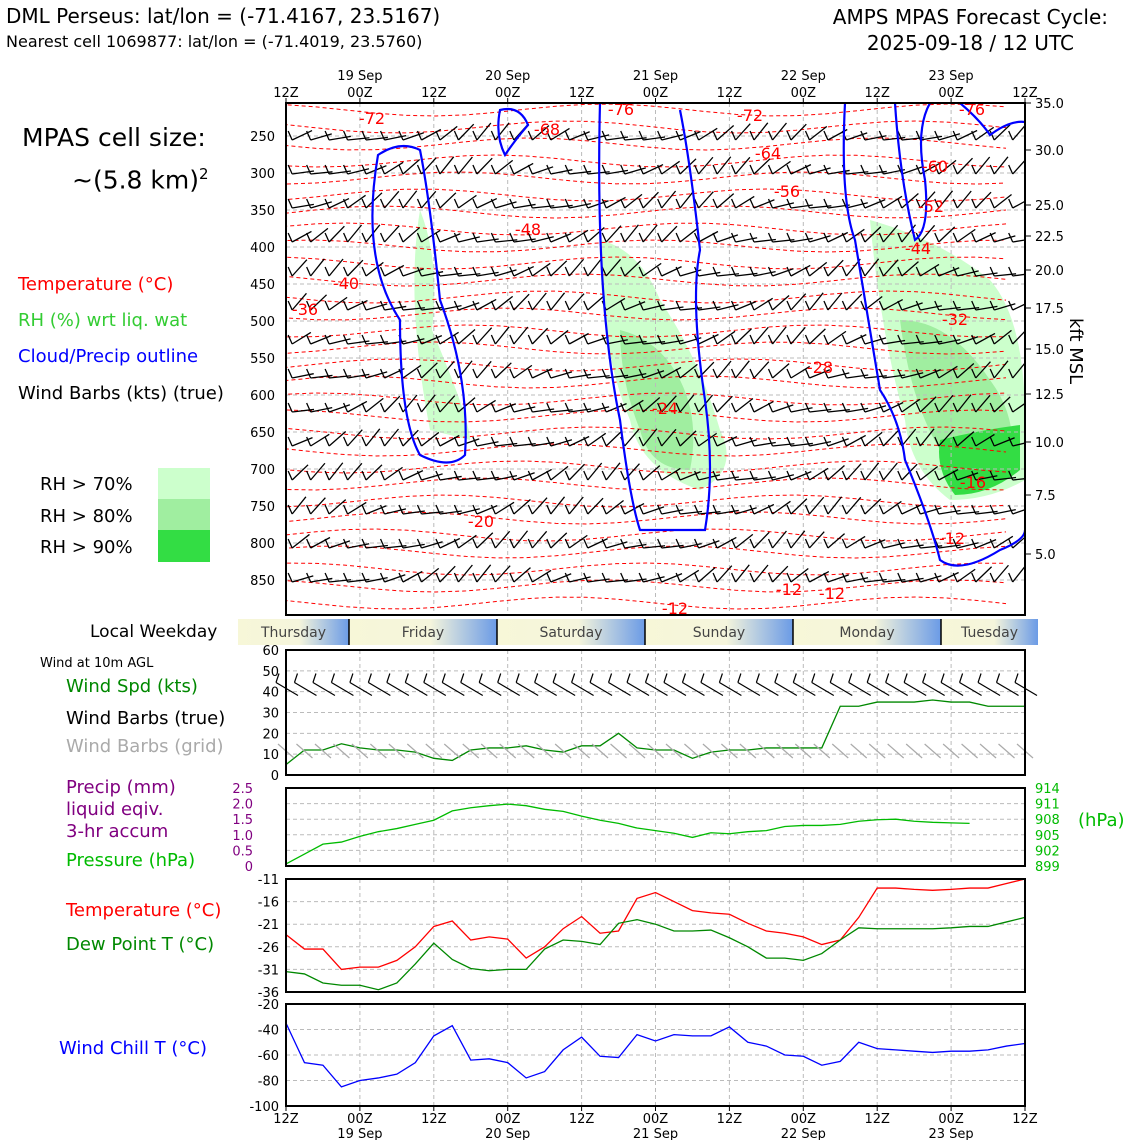 The width and height of the screenshot is (1140, 1140). What do you see at coordinates (1049, 206) in the screenshot?
I see `kft-tick-label: 25.0` at bounding box center [1049, 206].